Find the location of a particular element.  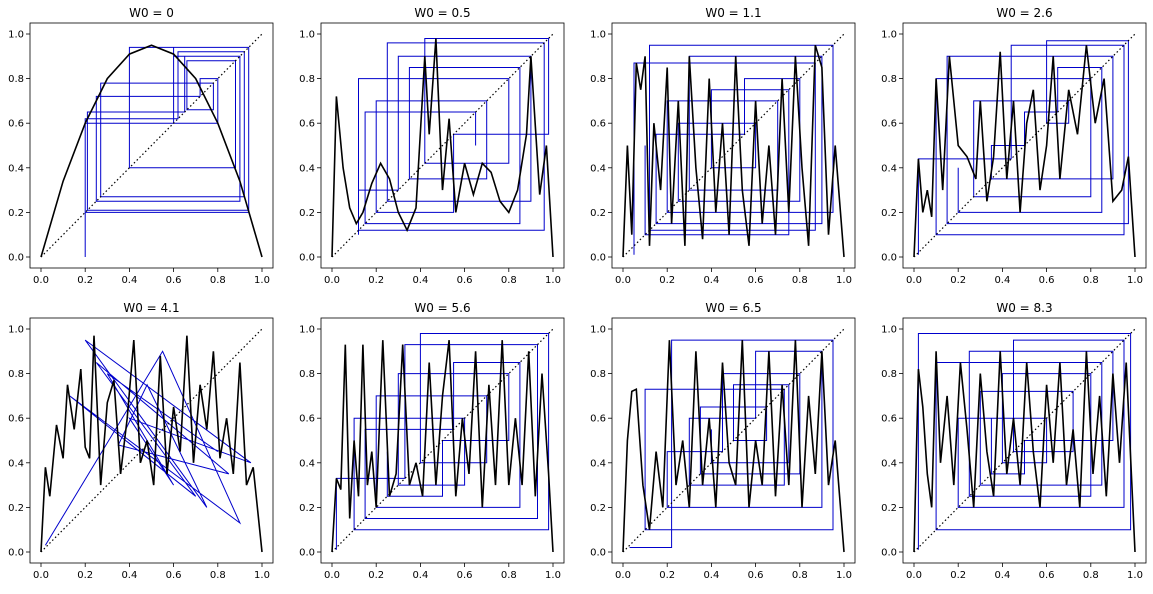

cobweb-series is located at coordinates (1023, 147).